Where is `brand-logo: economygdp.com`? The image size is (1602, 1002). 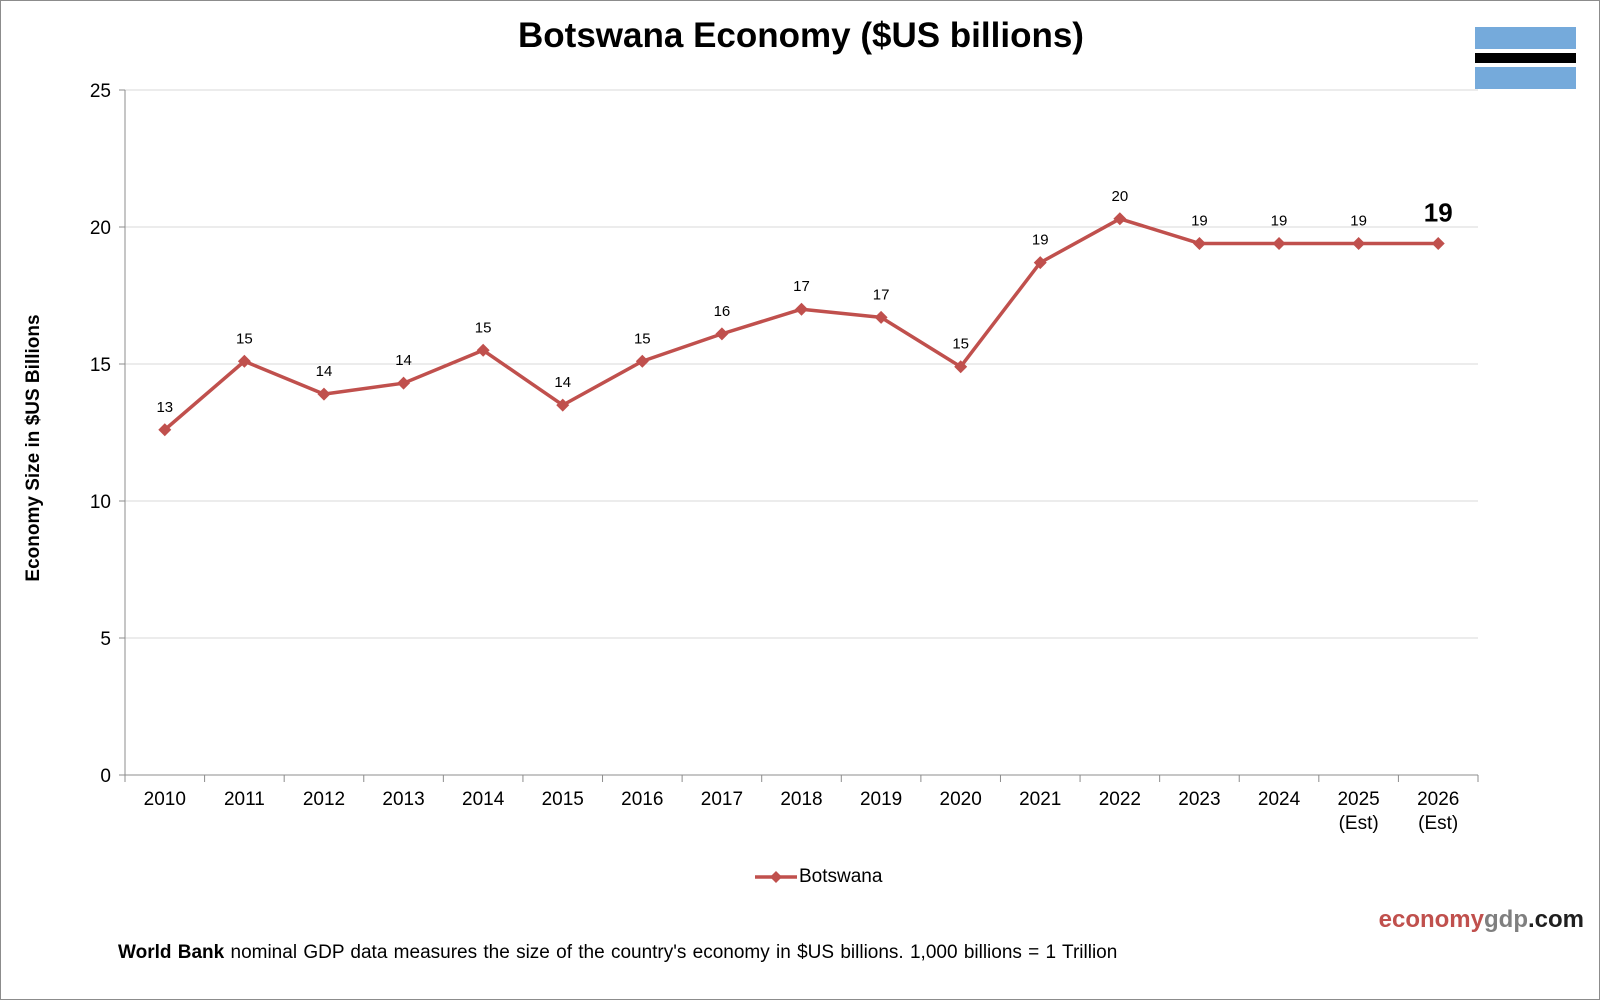
brand-logo: economygdp.com is located at coordinates (1481, 920).